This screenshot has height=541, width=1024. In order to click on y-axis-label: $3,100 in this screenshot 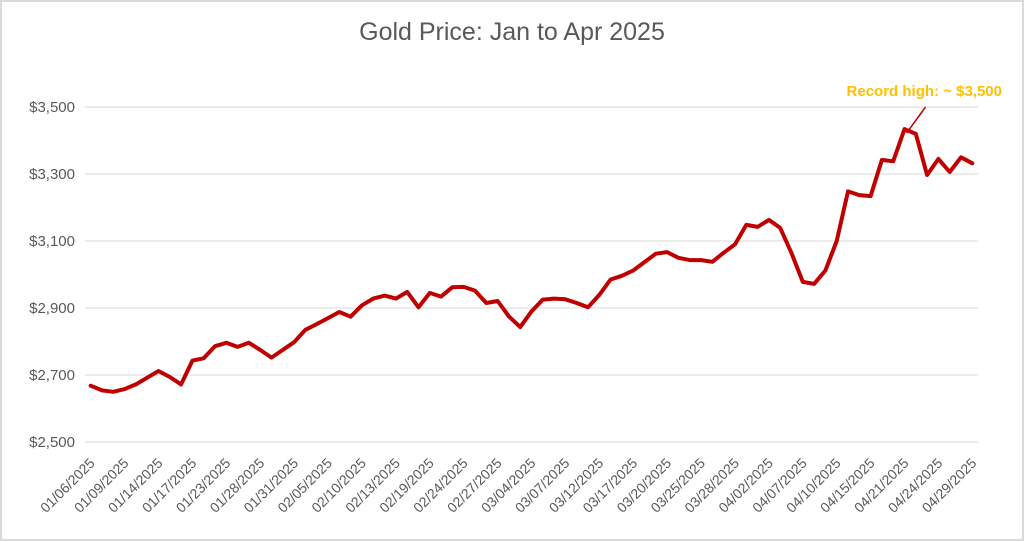, I will do `click(52, 241)`.